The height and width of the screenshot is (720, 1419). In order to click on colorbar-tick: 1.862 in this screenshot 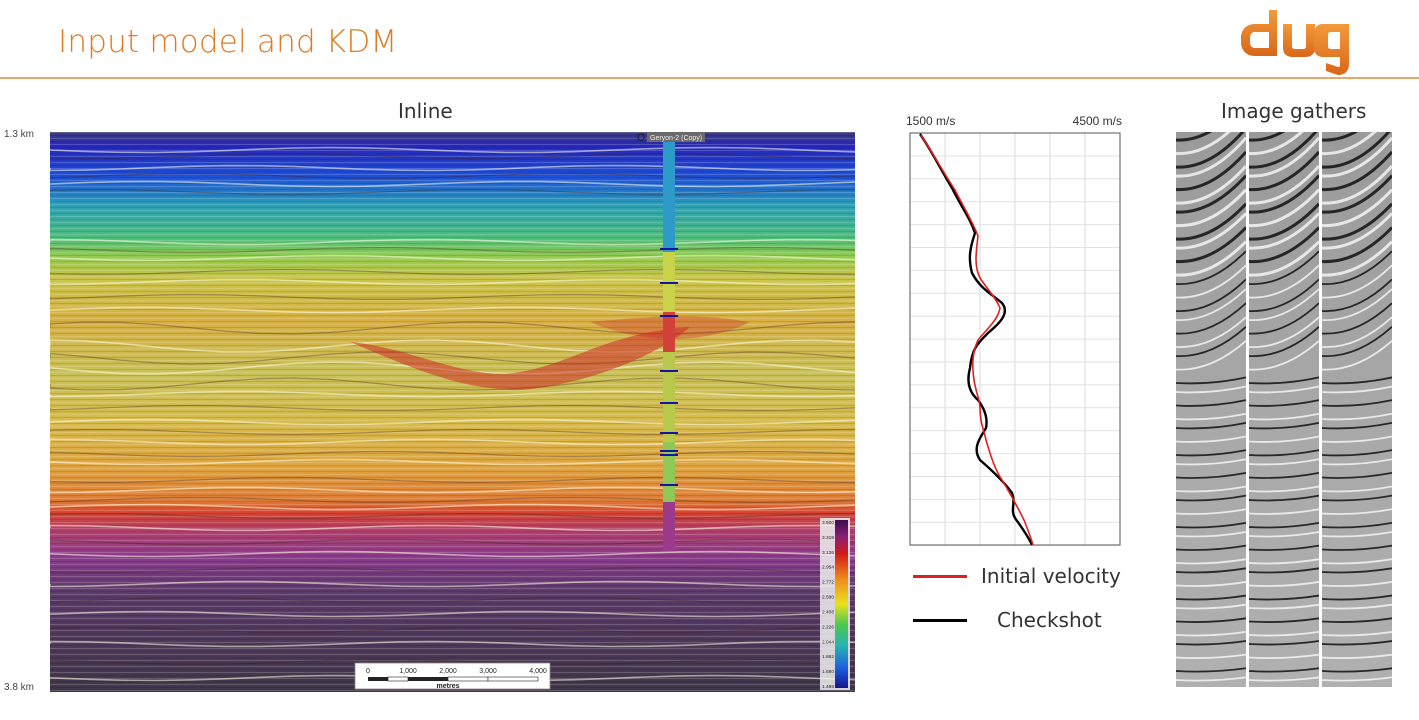, I will do `click(828, 657)`.